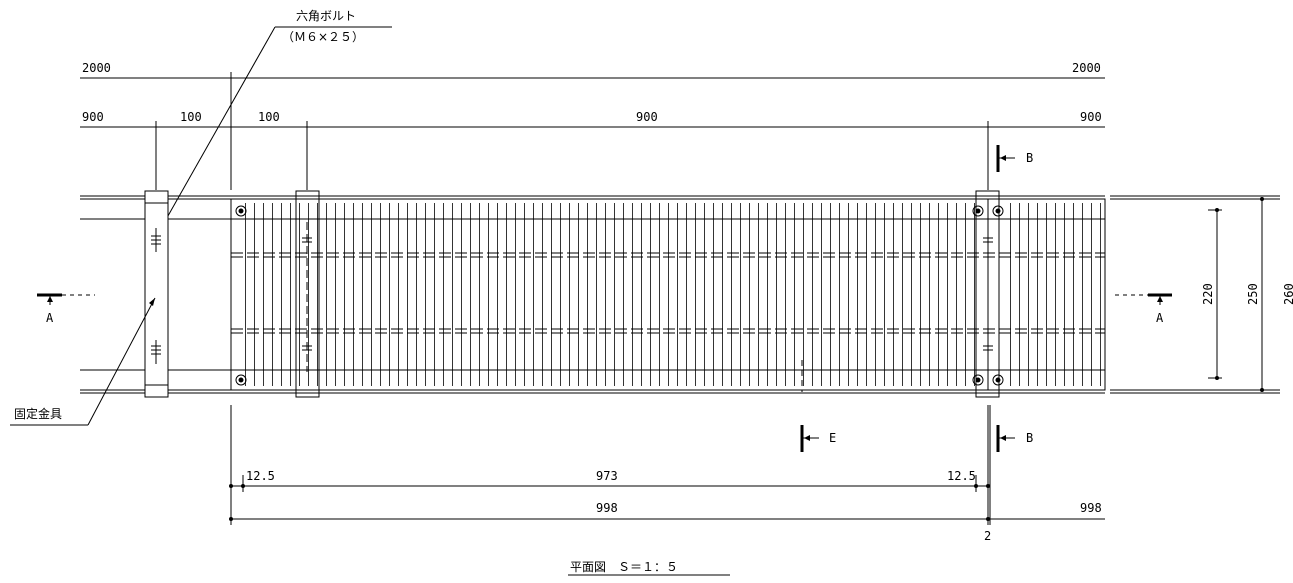 This screenshot has width=1293, height=583. I want to click on section-a-right-label: A, so click(1160, 318).